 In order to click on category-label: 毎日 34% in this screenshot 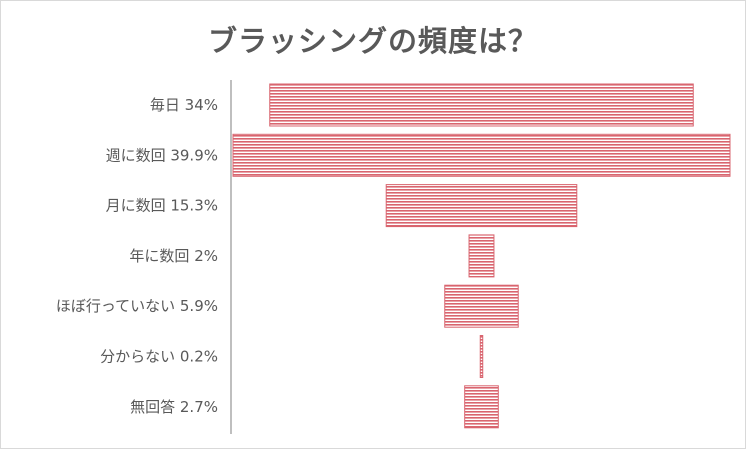, I will do `click(184, 105)`.